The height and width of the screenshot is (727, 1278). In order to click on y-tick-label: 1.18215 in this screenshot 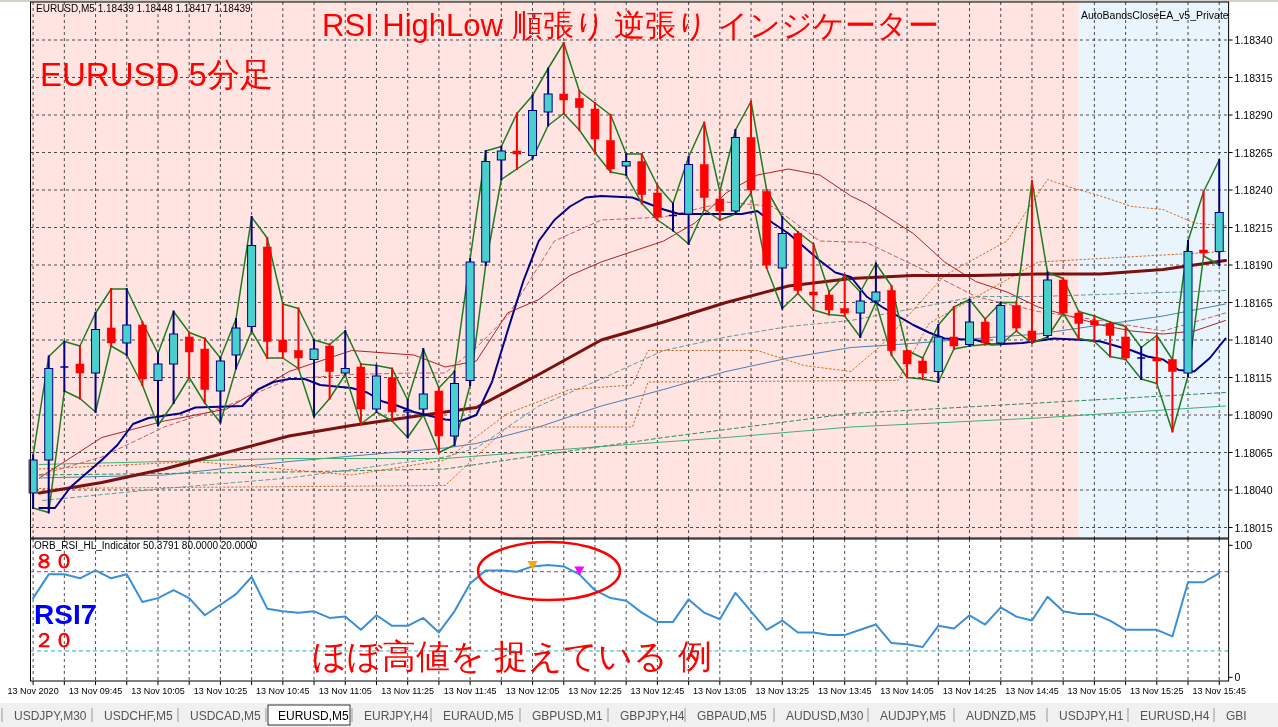, I will do `click(1253, 227)`.